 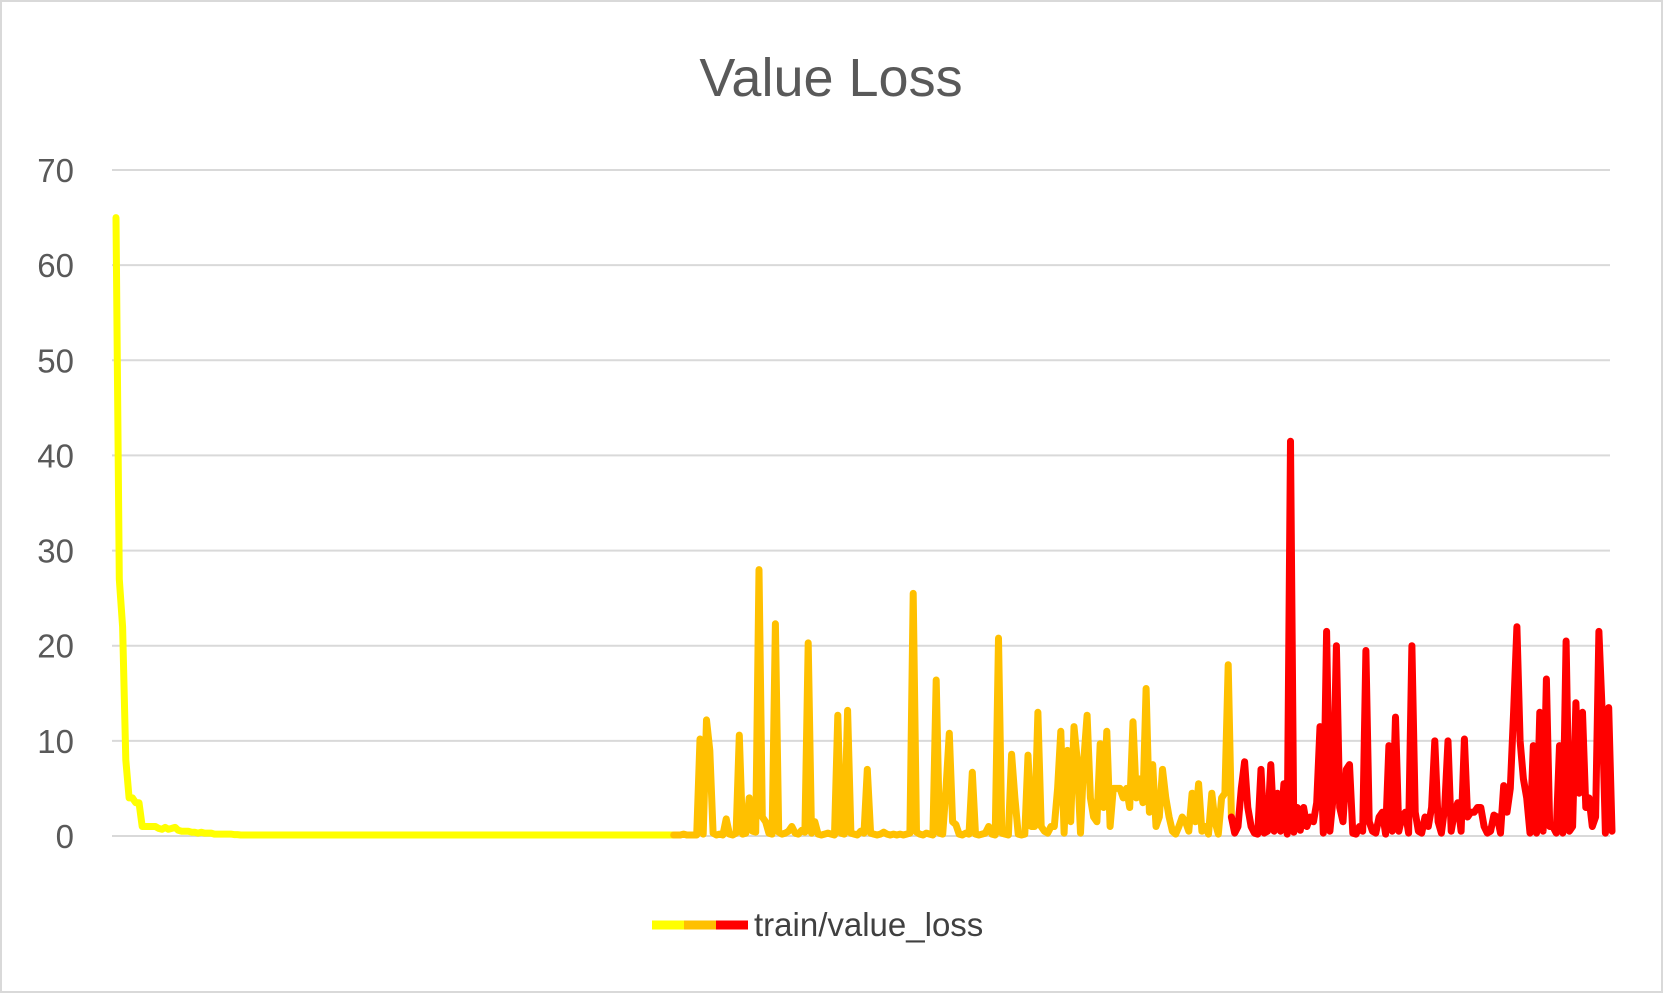 What do you see at coordinates (55, 455) in the screenshot?
I see `y-tick-label: 40` at bounding box center [55, 455].